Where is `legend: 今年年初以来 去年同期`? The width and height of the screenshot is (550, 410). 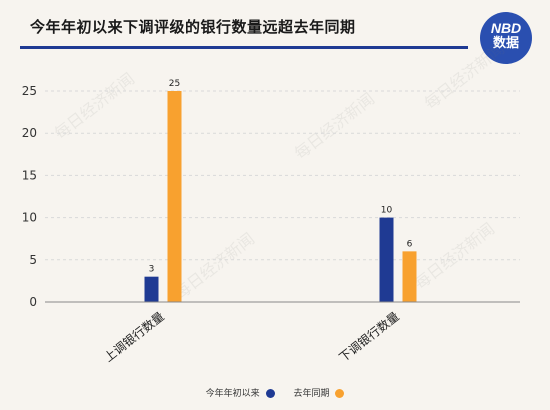 legend: 今年年初以来 去年同期 is located at coordinates (275, 392).